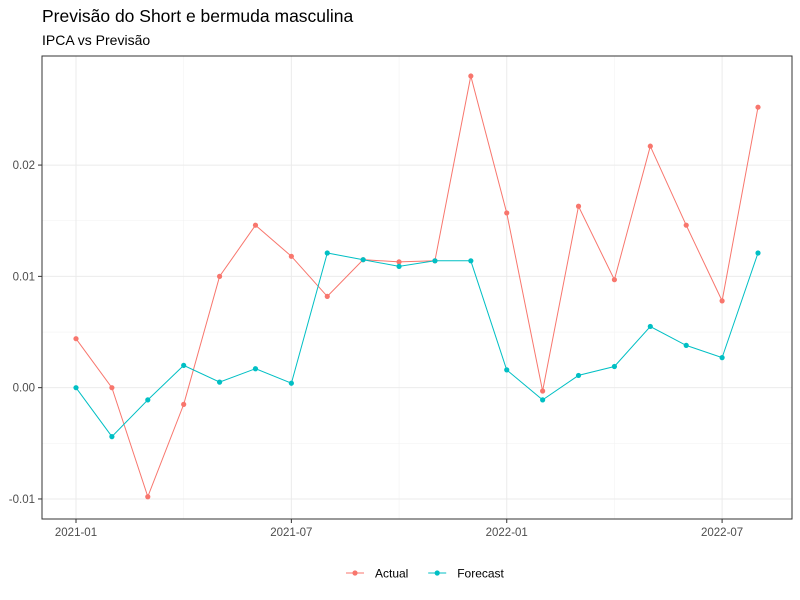 This screenshot has width=800, height=600. What do you see at coordinates (291, 533) in the screenshot?
I see `x-tick-label: 2021-07` at bounding box center [291, 533].